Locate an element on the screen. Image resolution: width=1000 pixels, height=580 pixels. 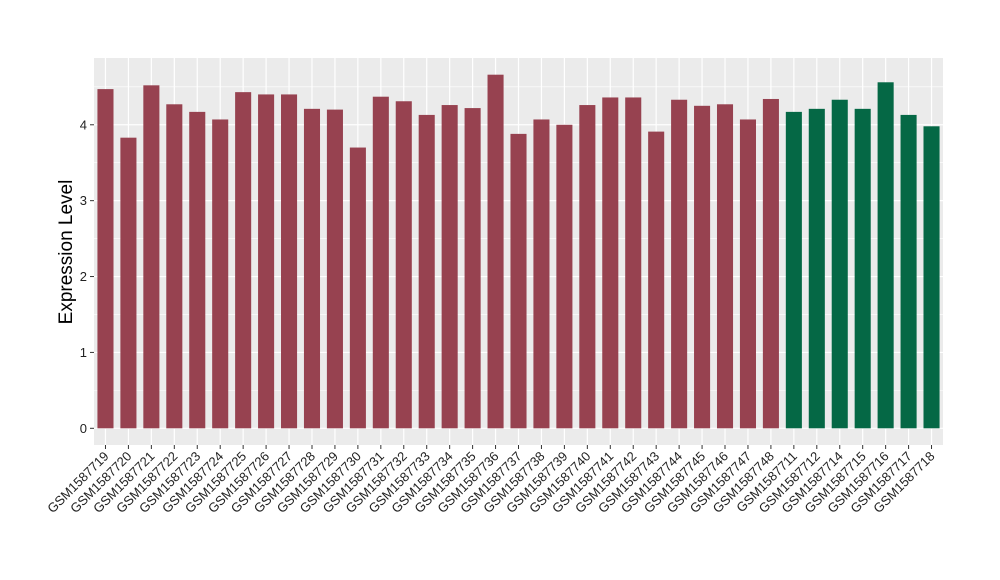
y-tick-label: 3 is located at coordinates (83, 200).